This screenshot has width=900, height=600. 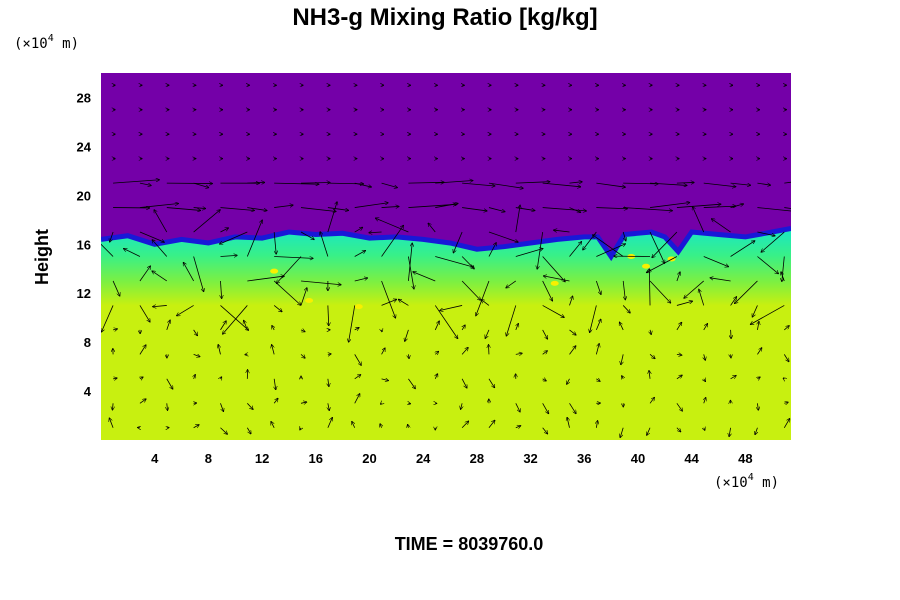 I want to click on y-tick-label: 4, so click(x=88, y=391).